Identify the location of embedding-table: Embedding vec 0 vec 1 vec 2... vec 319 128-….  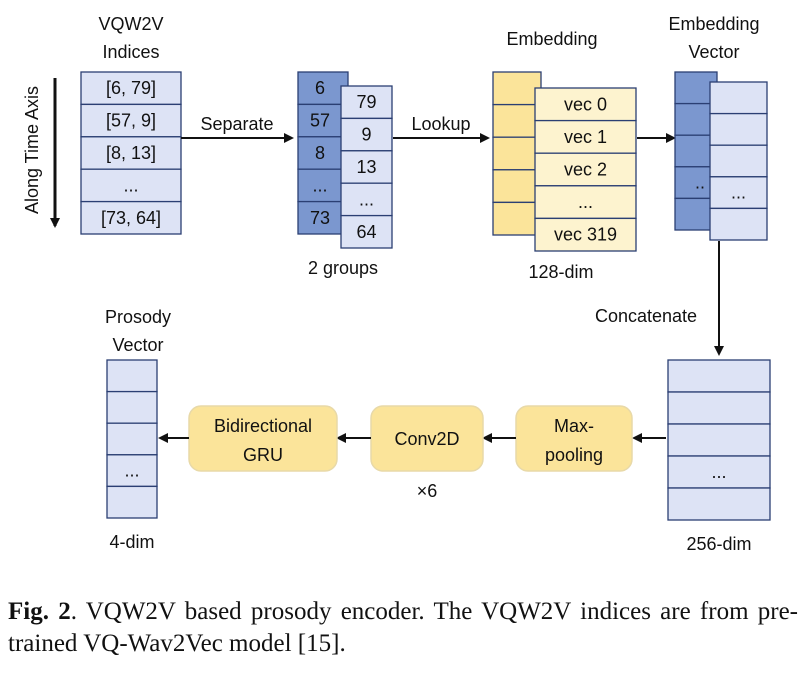
(564, 155).